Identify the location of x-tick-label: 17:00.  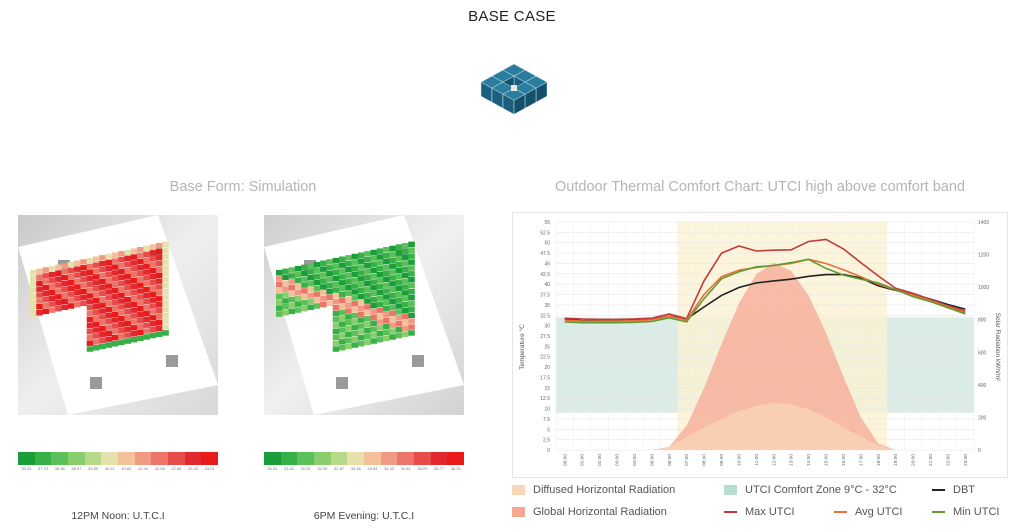
(861, 460).